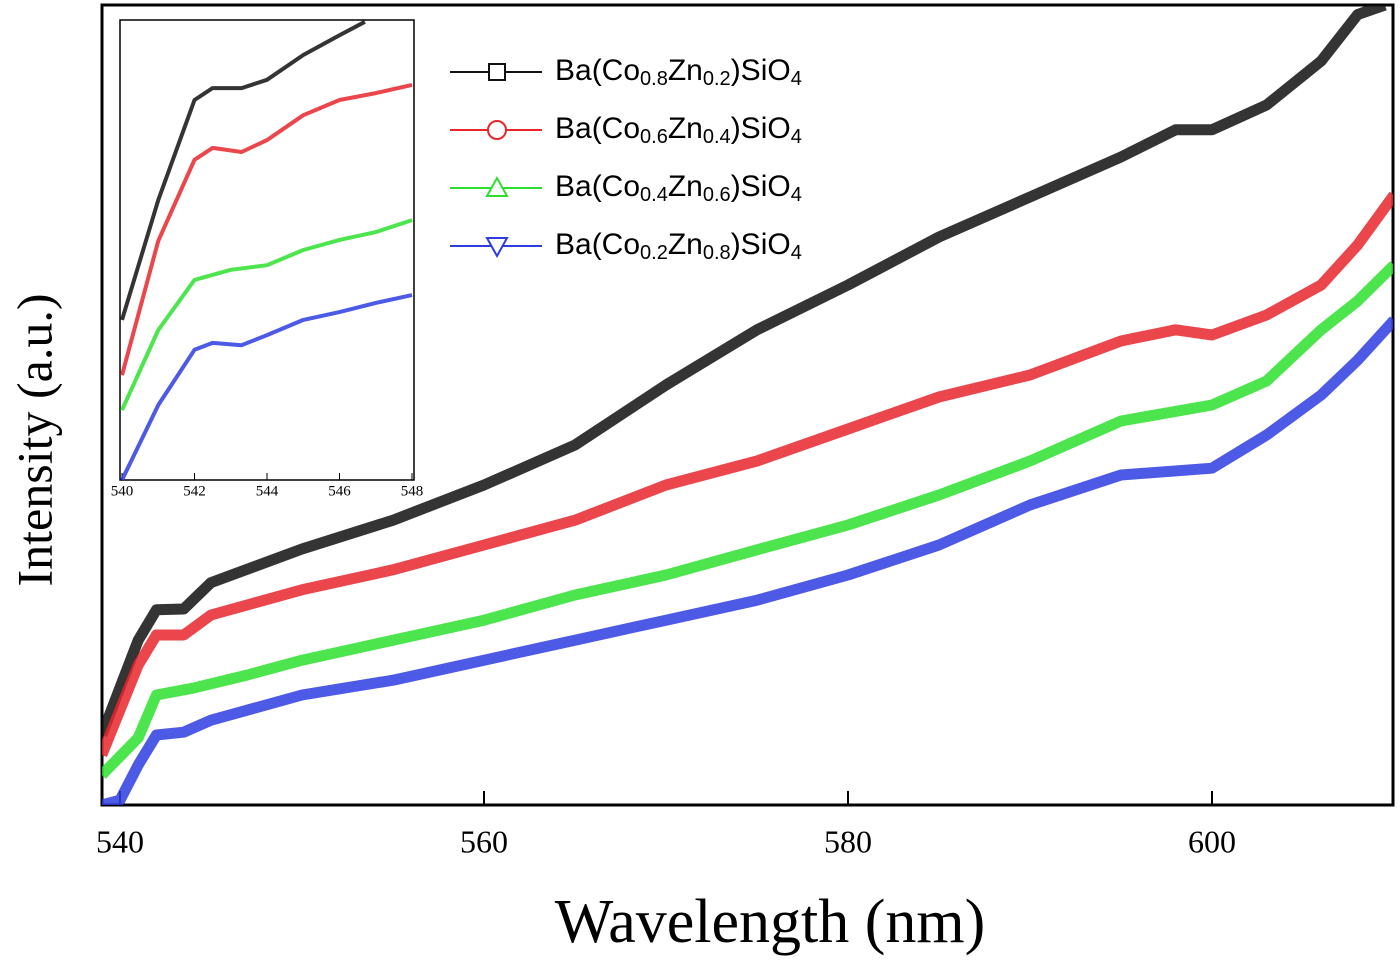 The height and width of the screenshot is (970, 1400). I want to click on legend-label: Ba(Co0.6Zn0.4)SiO4, so click(678, 130).